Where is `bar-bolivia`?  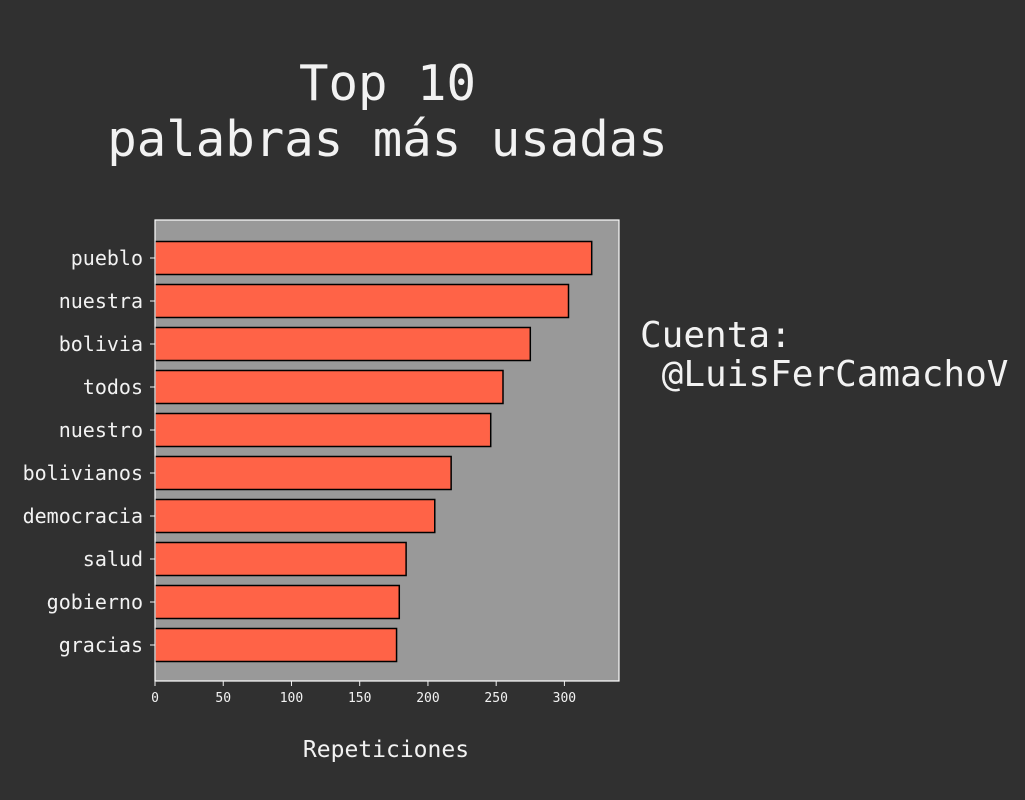 bar-bolivia is located at coordinates (343, 344).